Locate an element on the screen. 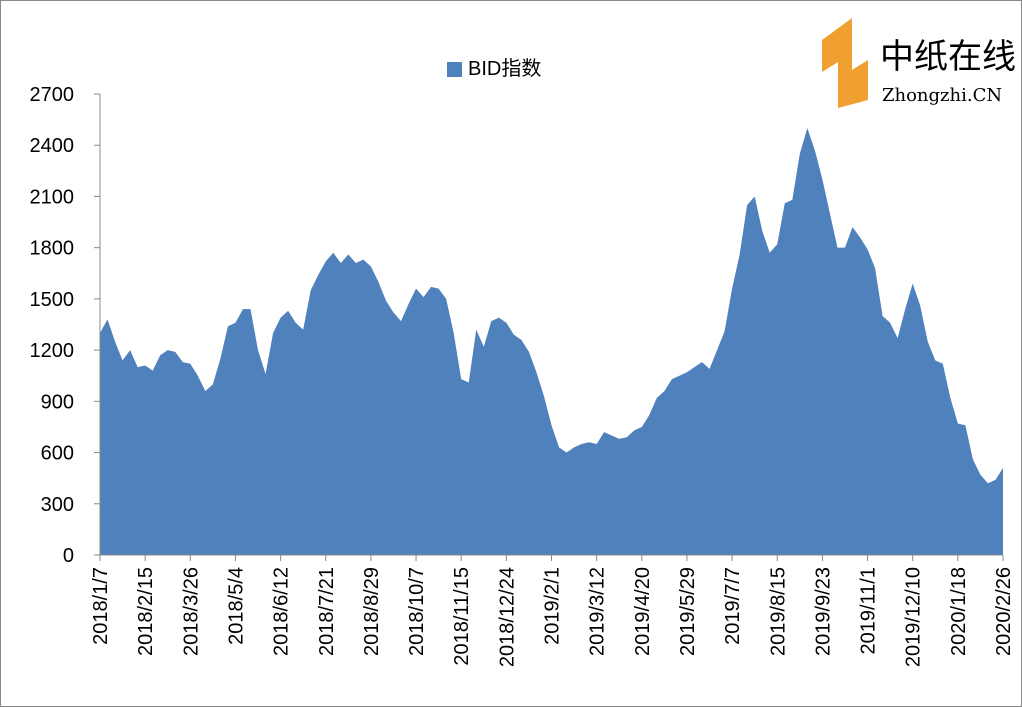 This screenshot has width=1022, height=707. x-tick-label: 2019/9/23 is located at coordinates (823, 611).